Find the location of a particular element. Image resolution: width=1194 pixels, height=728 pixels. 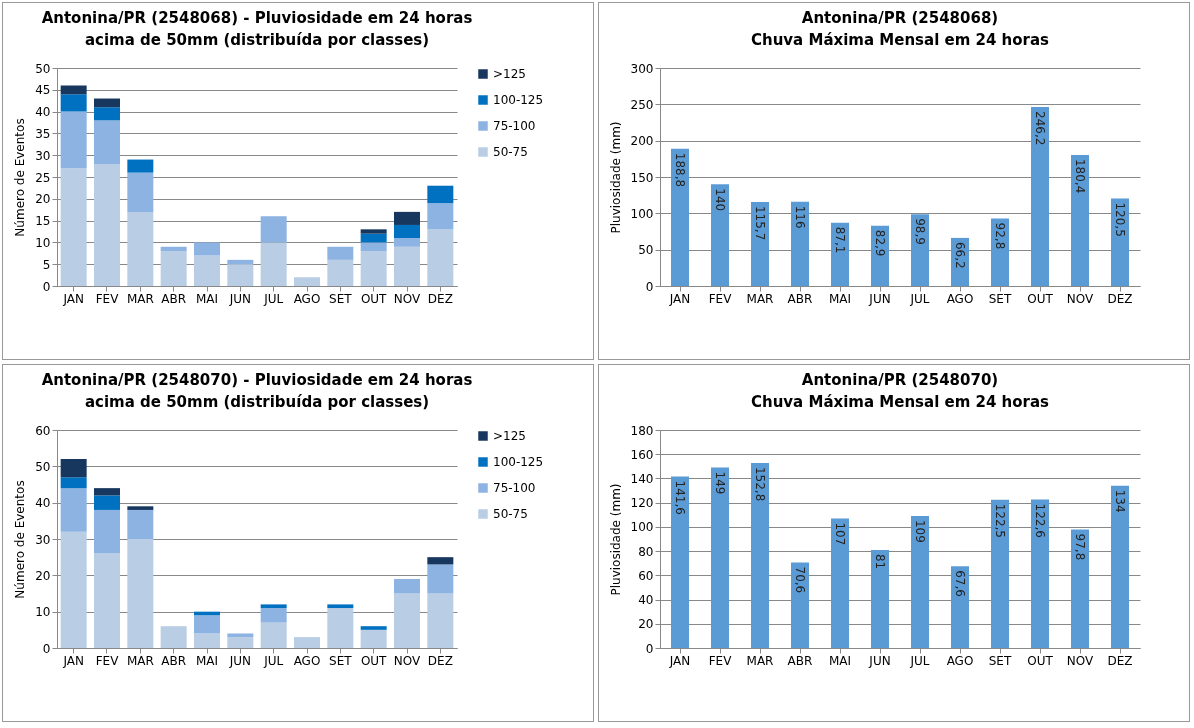

y-tick-label: 160 is located at coordinates (642, 454).